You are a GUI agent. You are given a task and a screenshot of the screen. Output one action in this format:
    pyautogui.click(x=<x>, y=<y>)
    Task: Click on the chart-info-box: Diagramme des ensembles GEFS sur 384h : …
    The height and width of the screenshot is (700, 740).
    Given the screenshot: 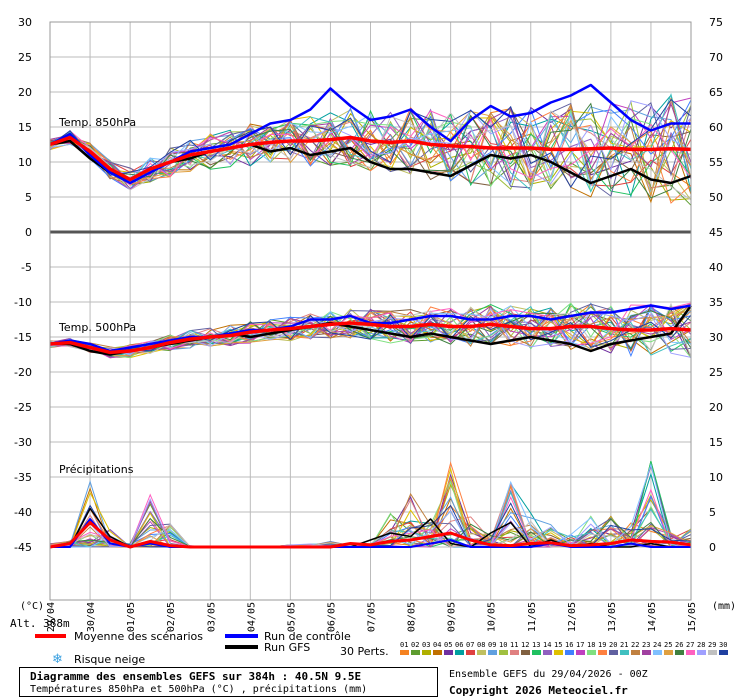 What is the action you would take?
    pyautogui.click(x=228, y=682)
    